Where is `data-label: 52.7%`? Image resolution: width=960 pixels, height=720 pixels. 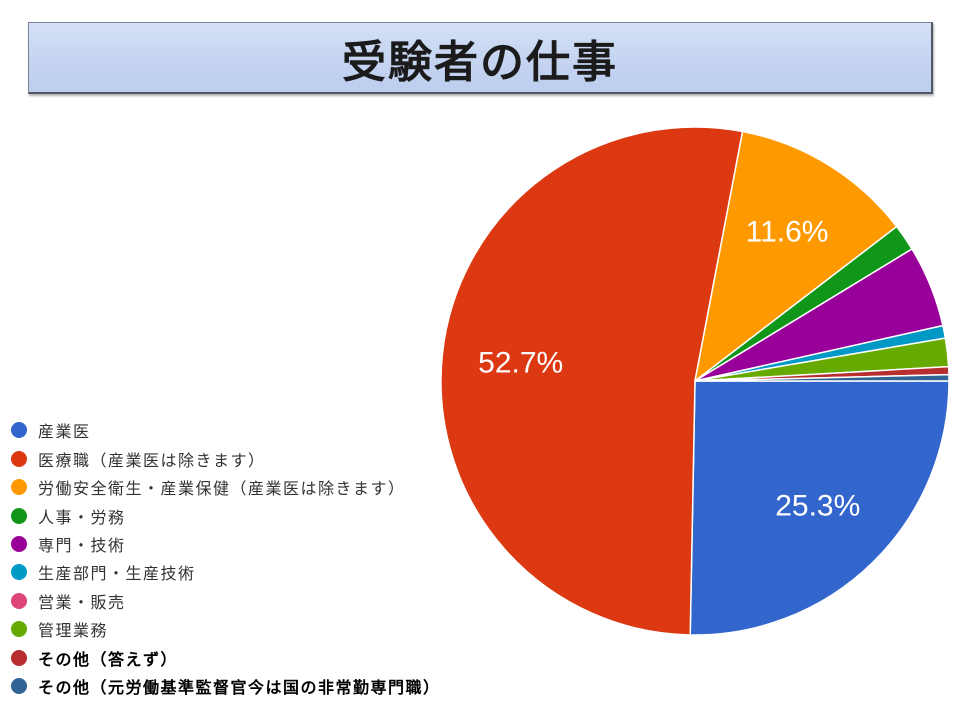 data-label: 52.7% is located at coordinates (520, 362).